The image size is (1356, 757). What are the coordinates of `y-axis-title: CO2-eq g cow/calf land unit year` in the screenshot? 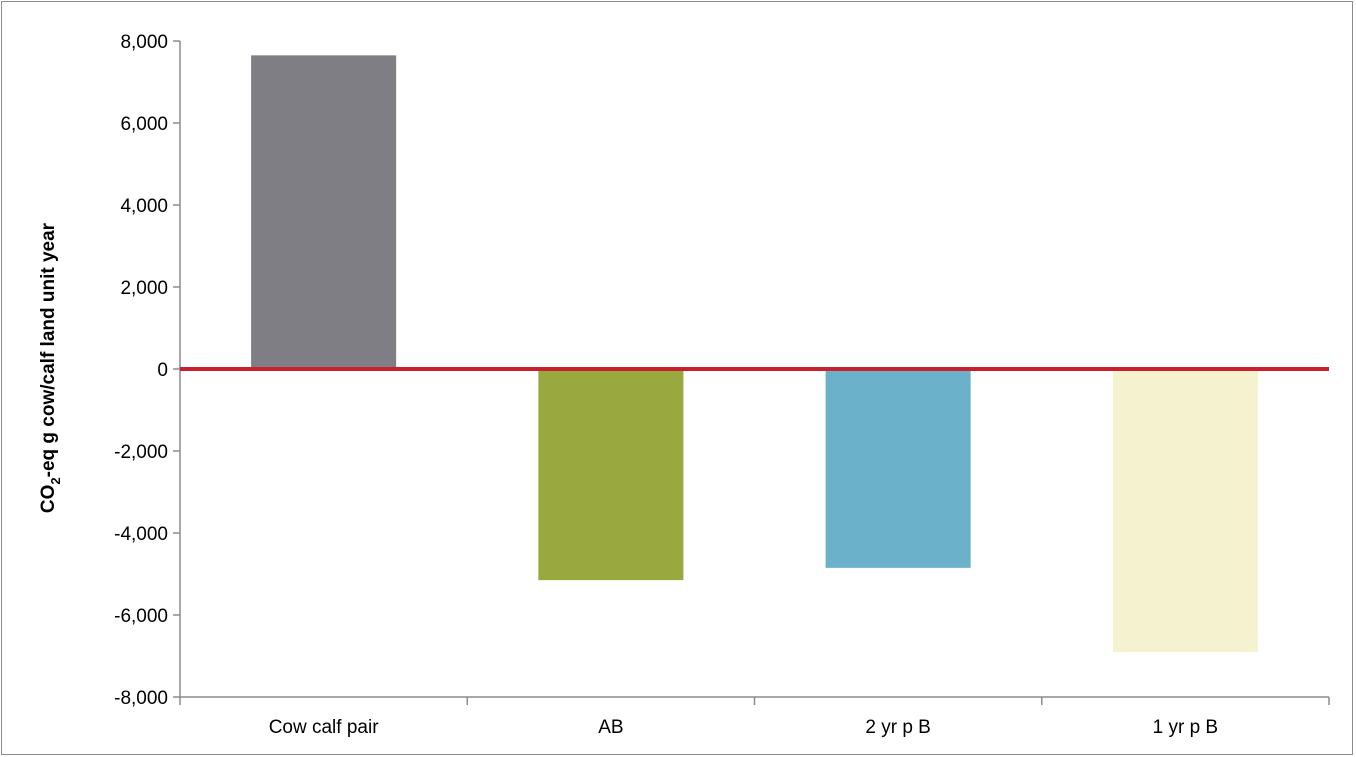 It's located at (50, 367).